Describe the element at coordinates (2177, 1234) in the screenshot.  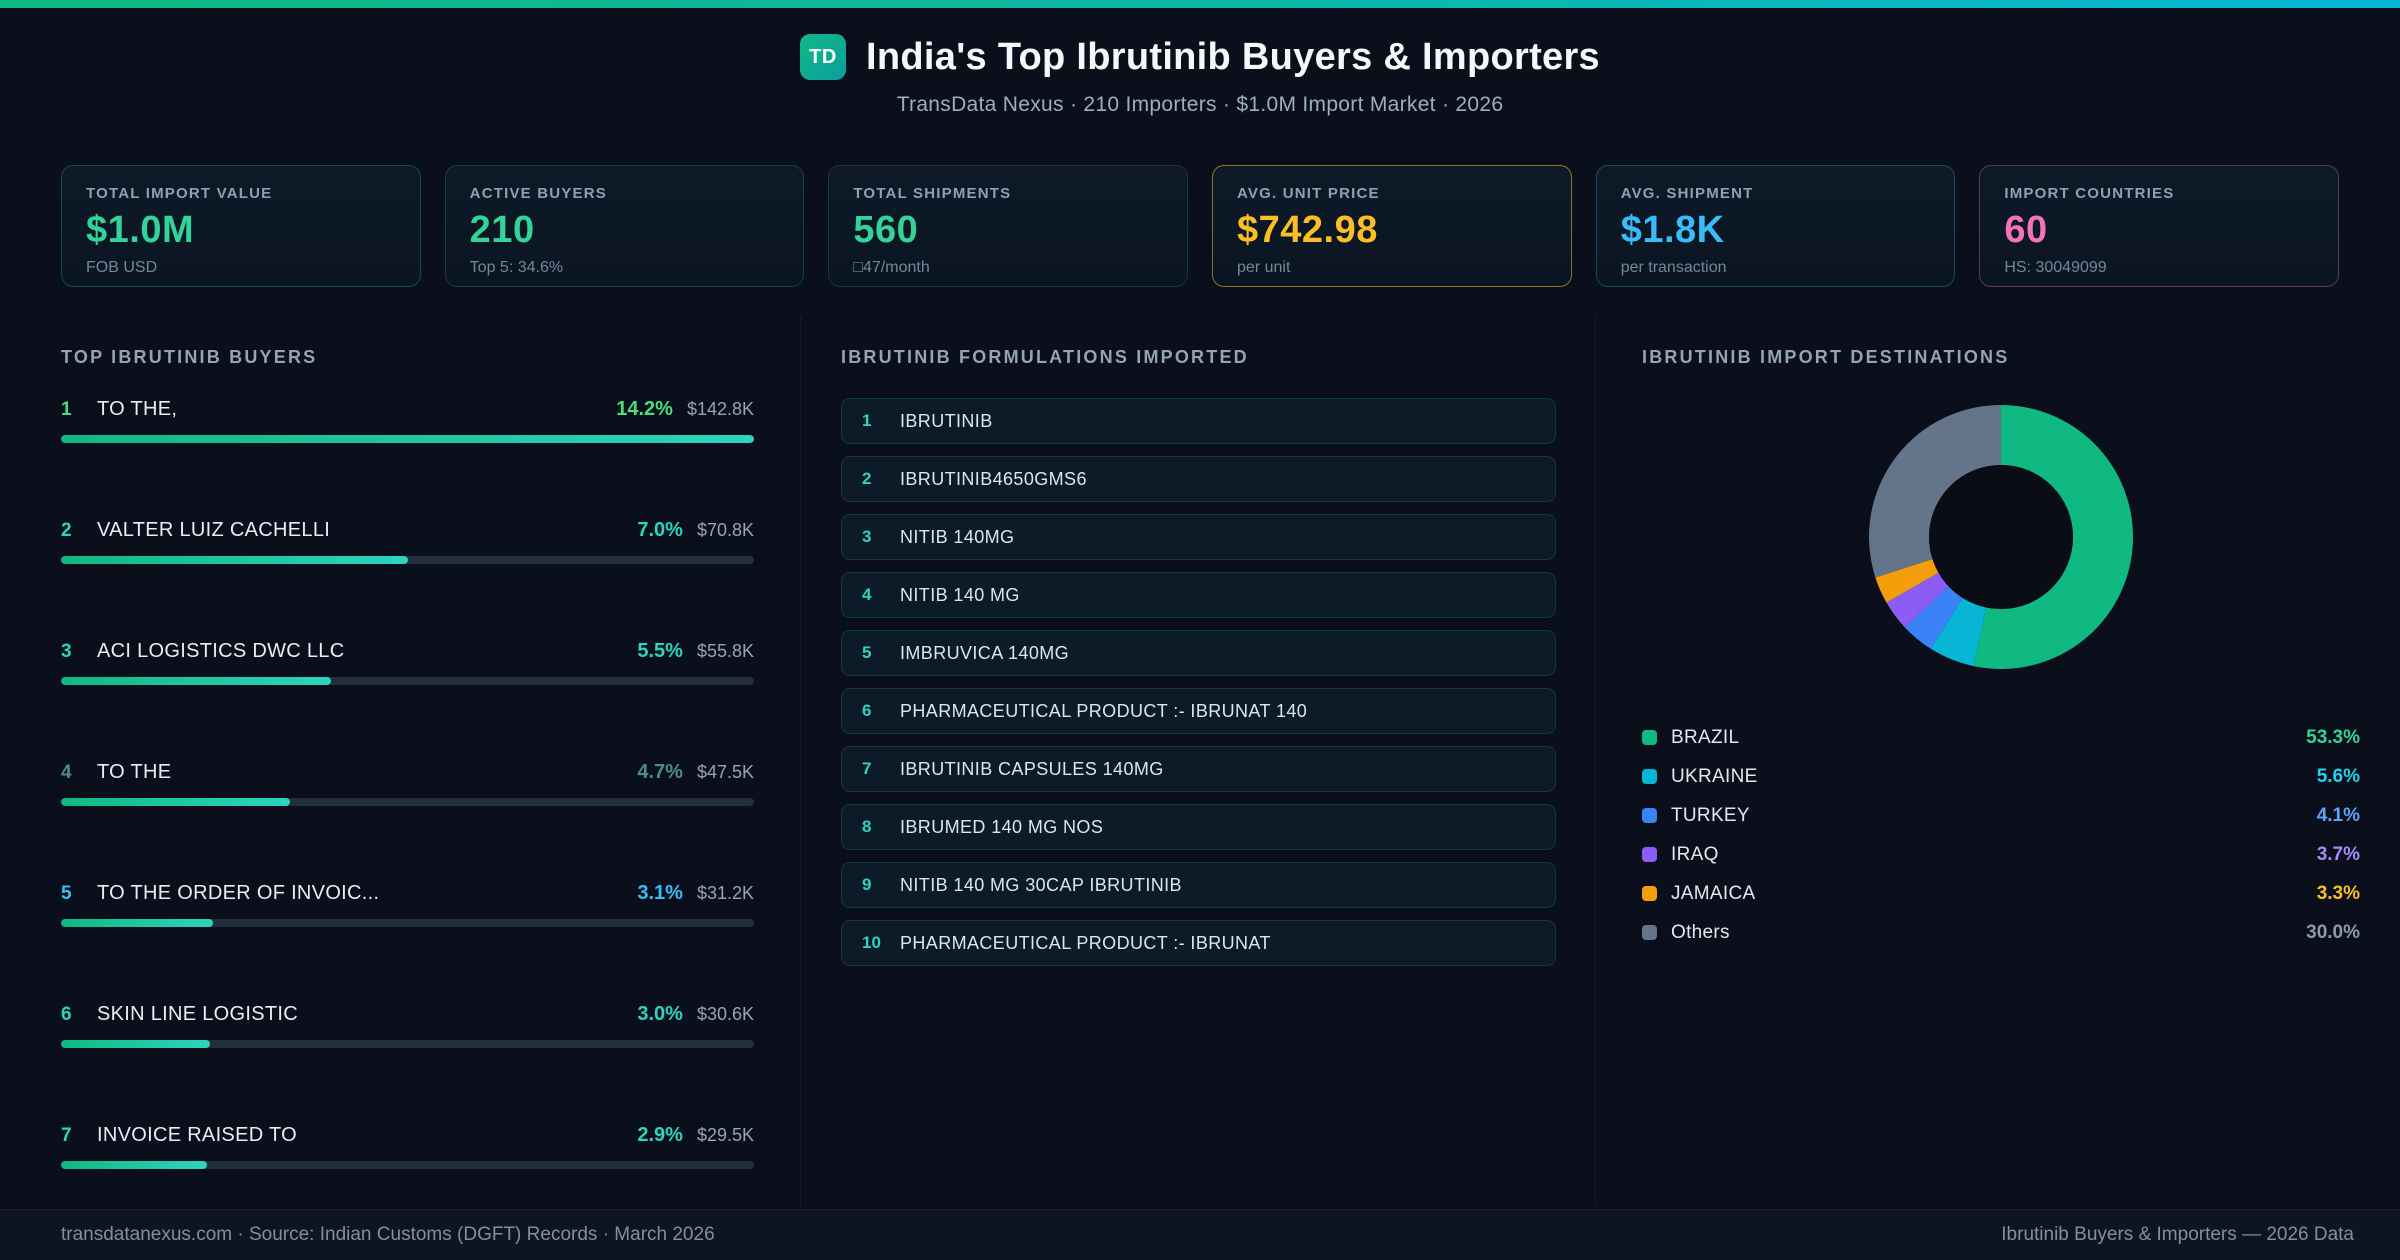
I see `footer-report-text: Ibrutinib Buyers & Importers — 2026 Data` at that location.